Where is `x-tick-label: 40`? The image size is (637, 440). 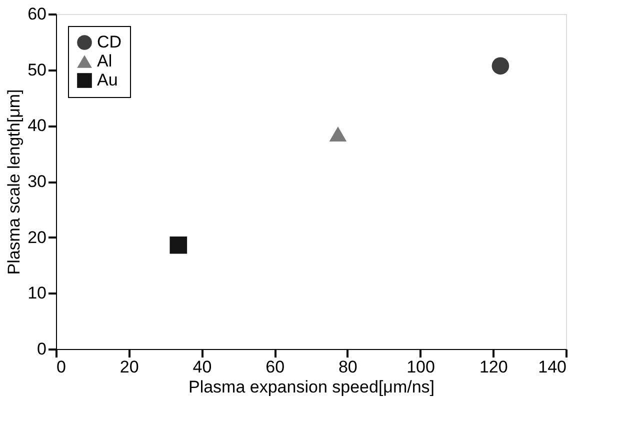 x-tick-label: 40 is located at coordinates (202, 367).